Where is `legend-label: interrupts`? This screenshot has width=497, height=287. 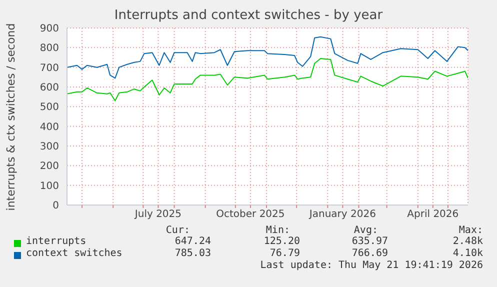 legend-label: interrupts is located at coordinates (56, 241).